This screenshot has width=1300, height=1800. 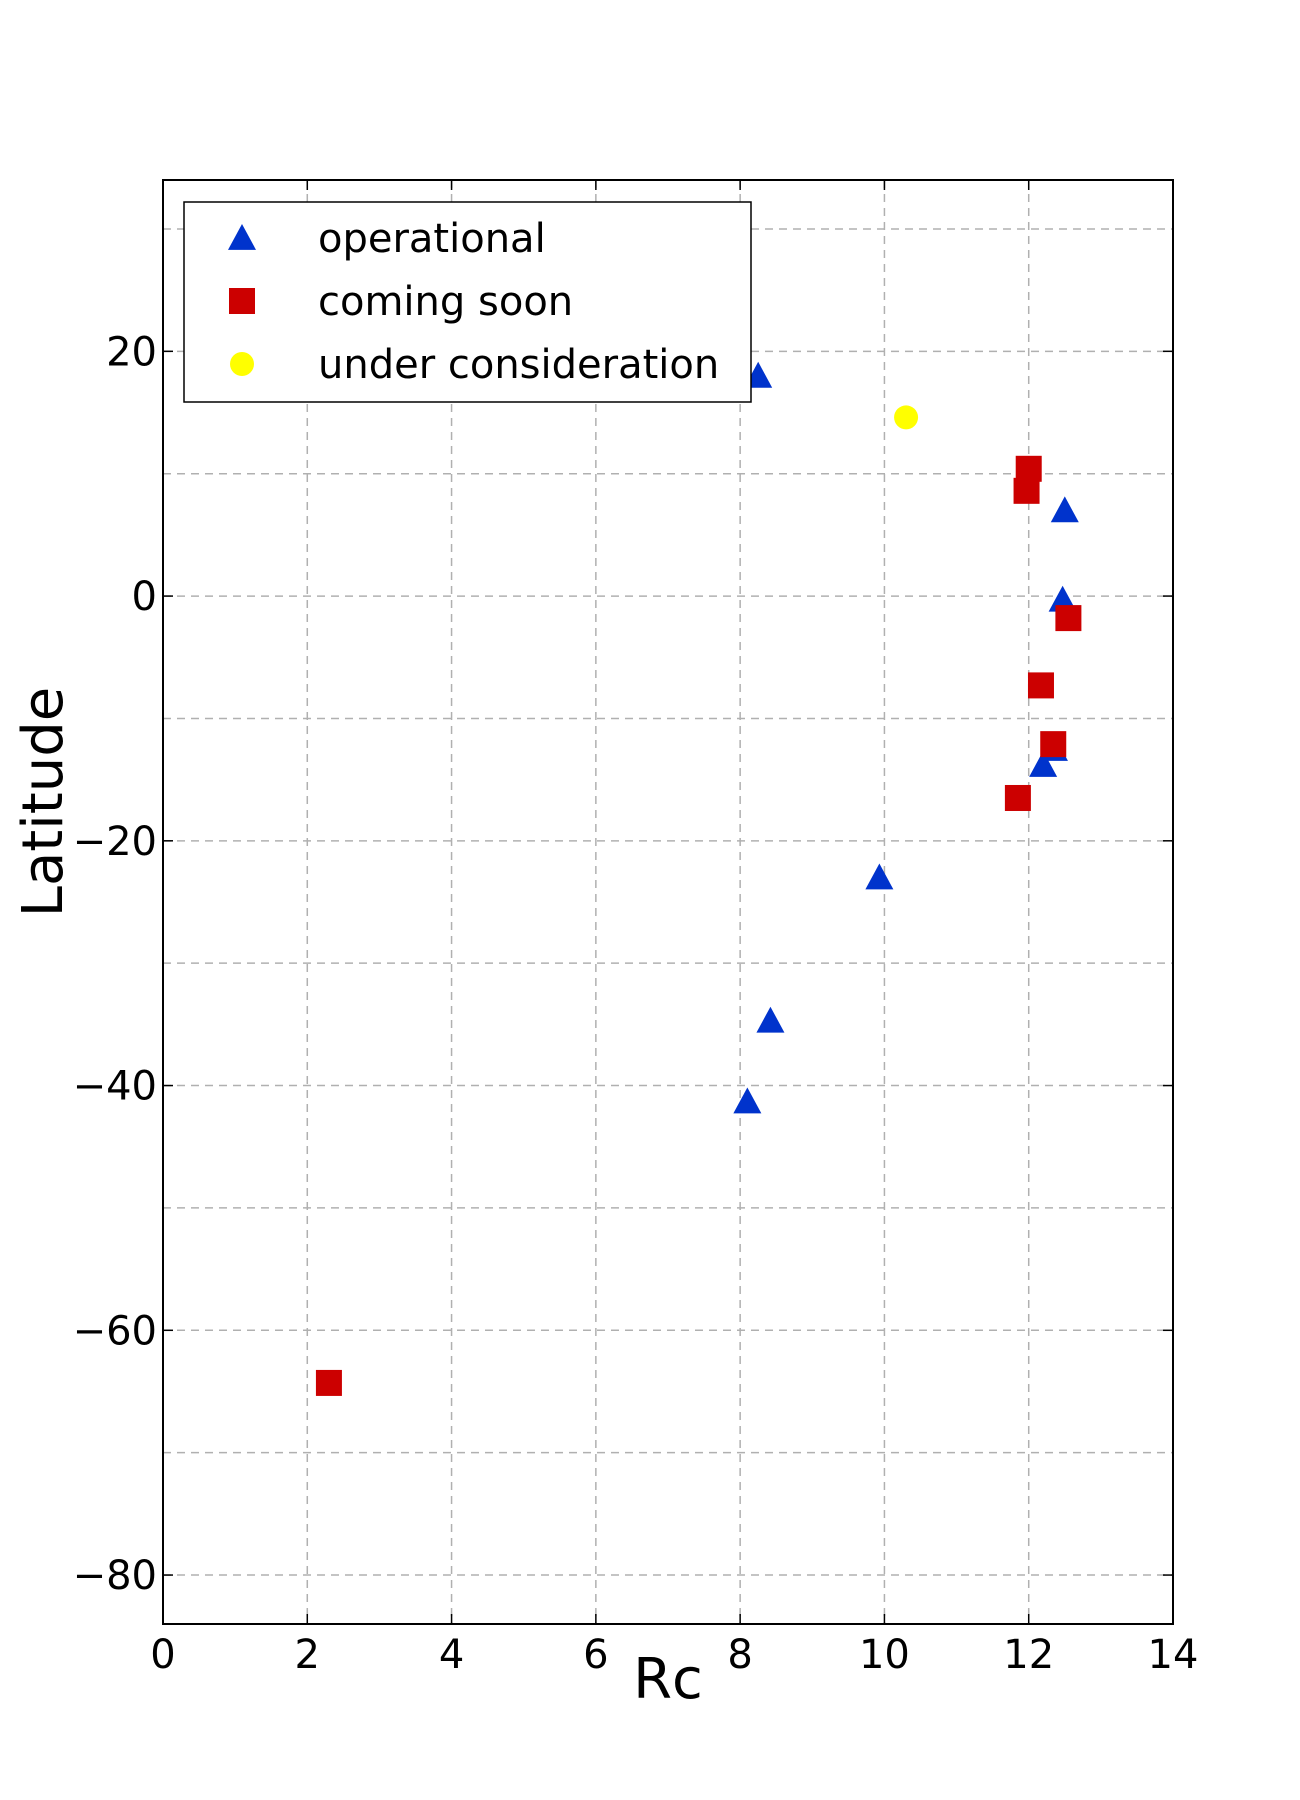 I want to click on y-tick-label: −80, so click(x=115, y=1576).